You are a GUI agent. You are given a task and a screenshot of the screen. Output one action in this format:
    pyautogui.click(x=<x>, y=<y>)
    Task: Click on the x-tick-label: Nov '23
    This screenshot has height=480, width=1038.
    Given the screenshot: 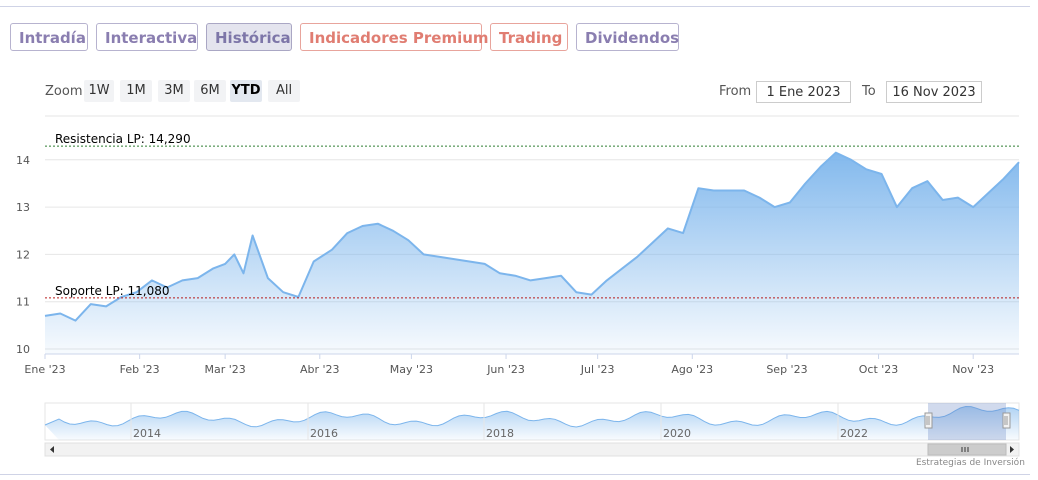 What is the action you would take?
    pyautogui.click(x=973, y=369)
    